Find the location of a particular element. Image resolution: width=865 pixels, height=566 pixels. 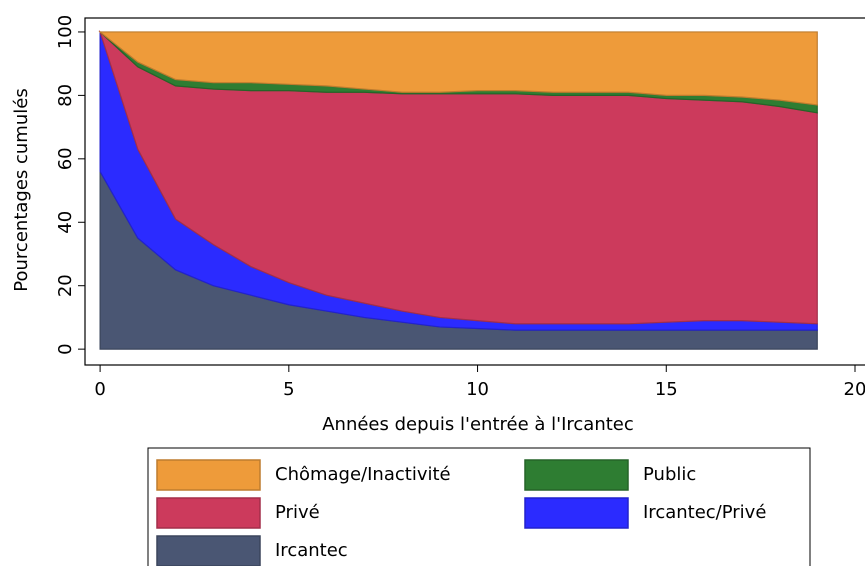

x-tick-label: 15 is located at coordinates (666, 389).